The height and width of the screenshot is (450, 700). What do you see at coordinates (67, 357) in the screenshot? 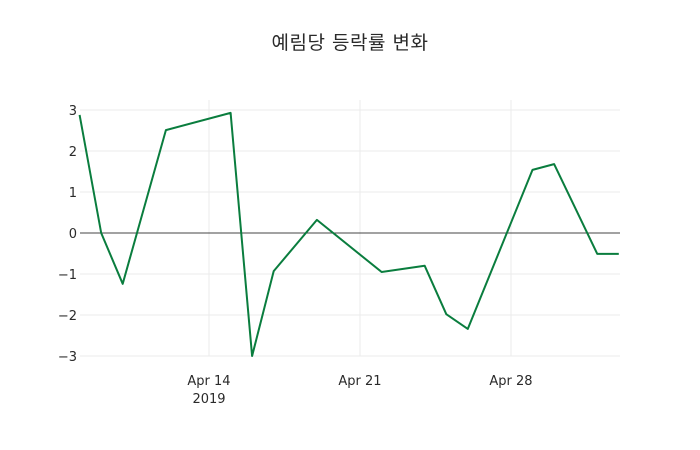
I see `y-tick-label: −3` at bounding box center [67, 357].